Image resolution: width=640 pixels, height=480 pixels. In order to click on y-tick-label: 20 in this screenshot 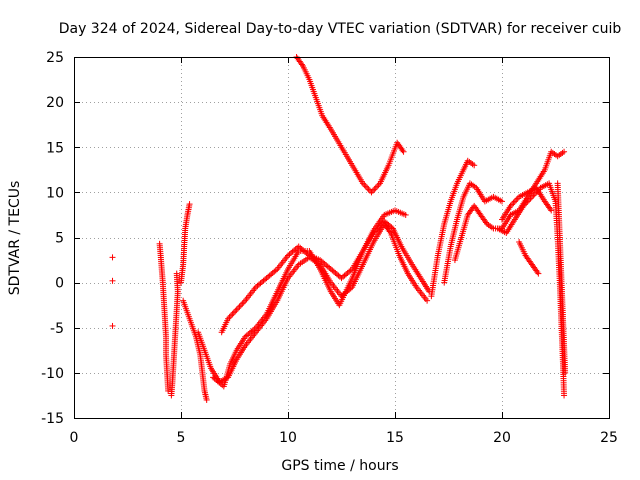, I will do `click(55, 103)`.